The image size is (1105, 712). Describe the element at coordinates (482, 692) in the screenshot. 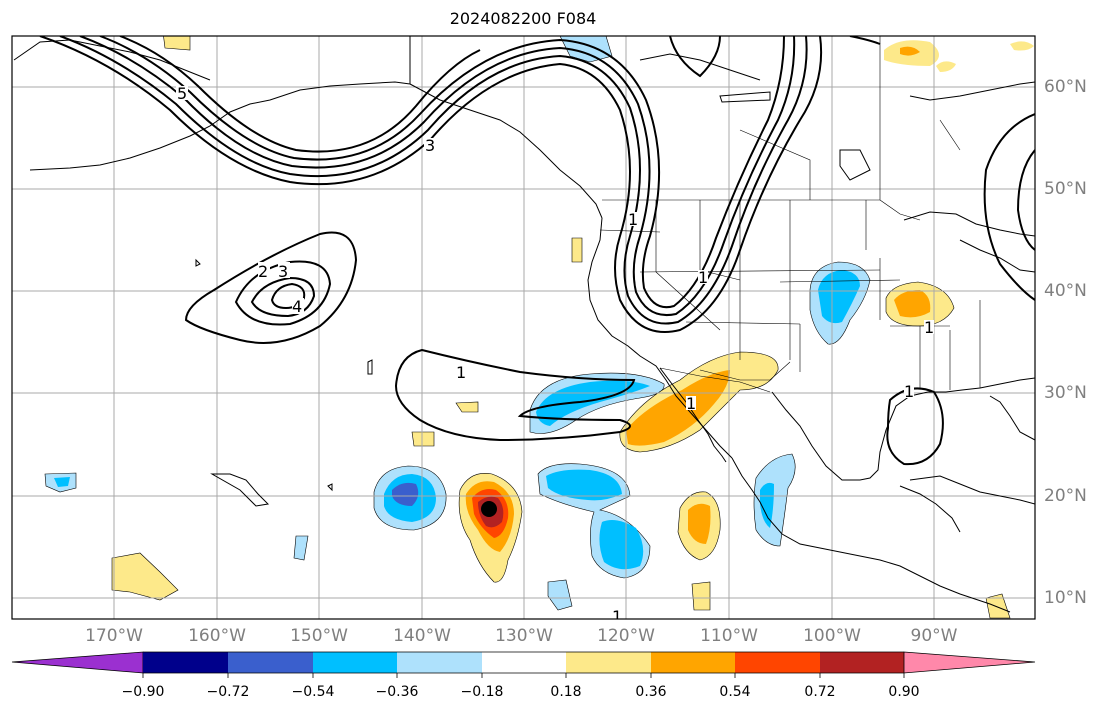

I see `colorbar-tick-label: −0.18` at that location.